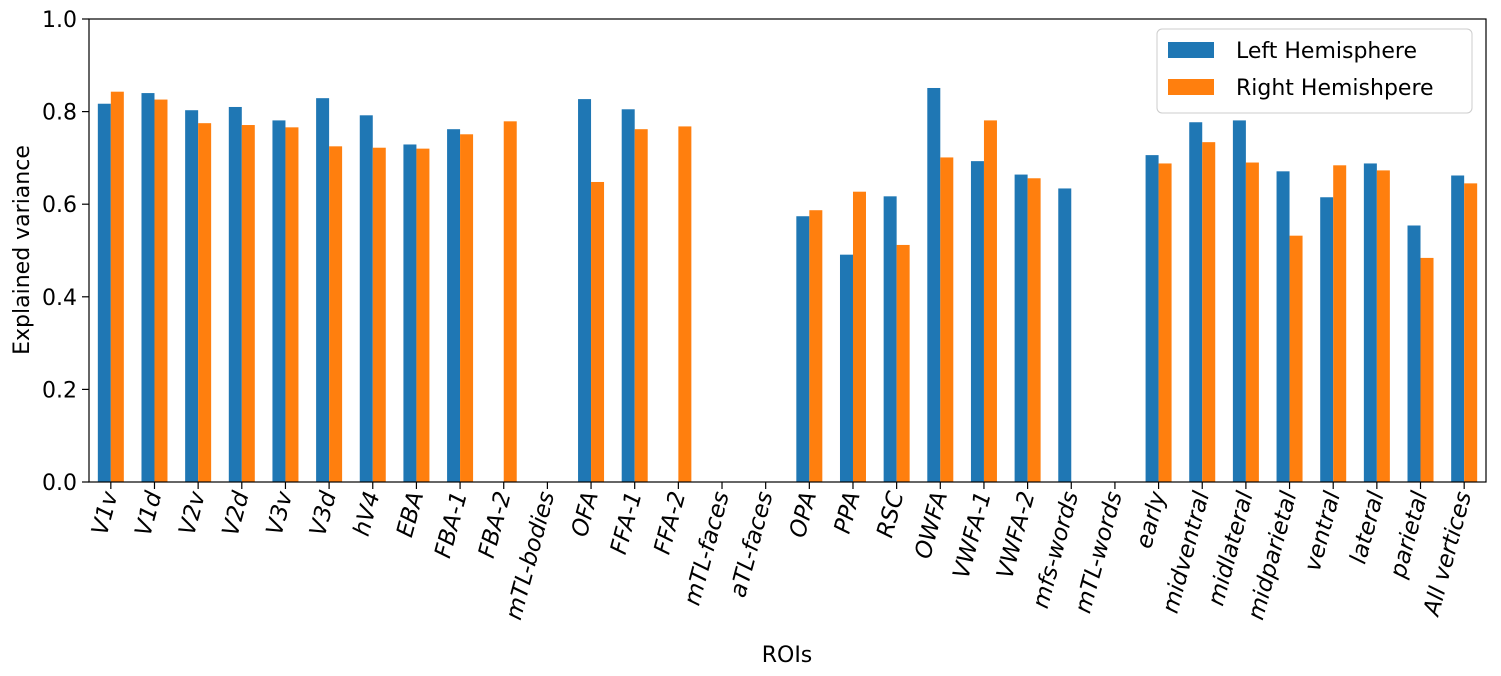 The image size is (1501, 676). I want to click on bar-right-v2d, so click(248, 303).